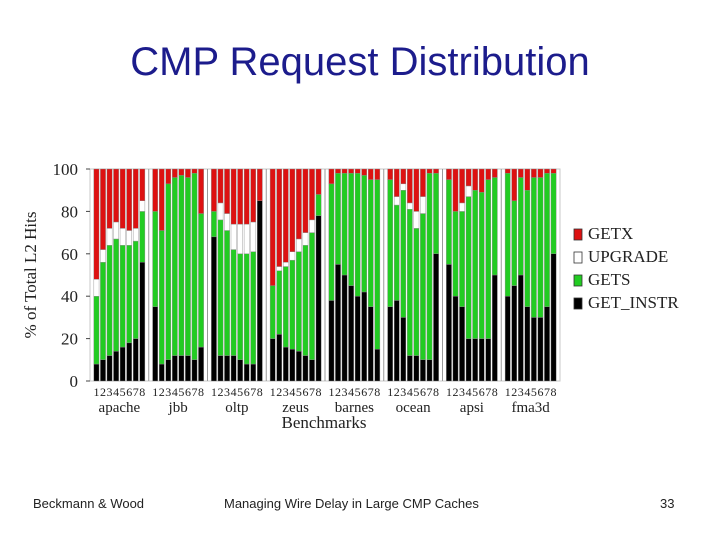 This screenshot has width=720, height=540. I want to click on benchmark-label-fma3d: fma3d, so click(530, 408).